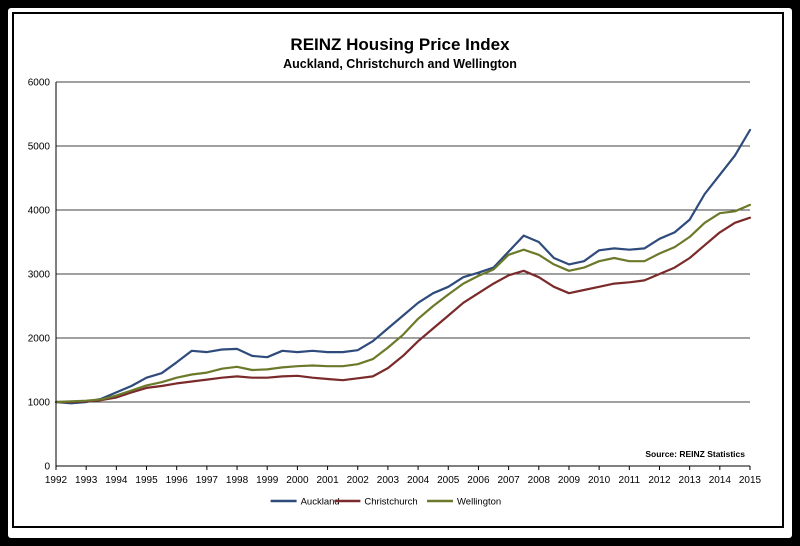  I want to click on x-tick-label: 1993, so click(86, 480).